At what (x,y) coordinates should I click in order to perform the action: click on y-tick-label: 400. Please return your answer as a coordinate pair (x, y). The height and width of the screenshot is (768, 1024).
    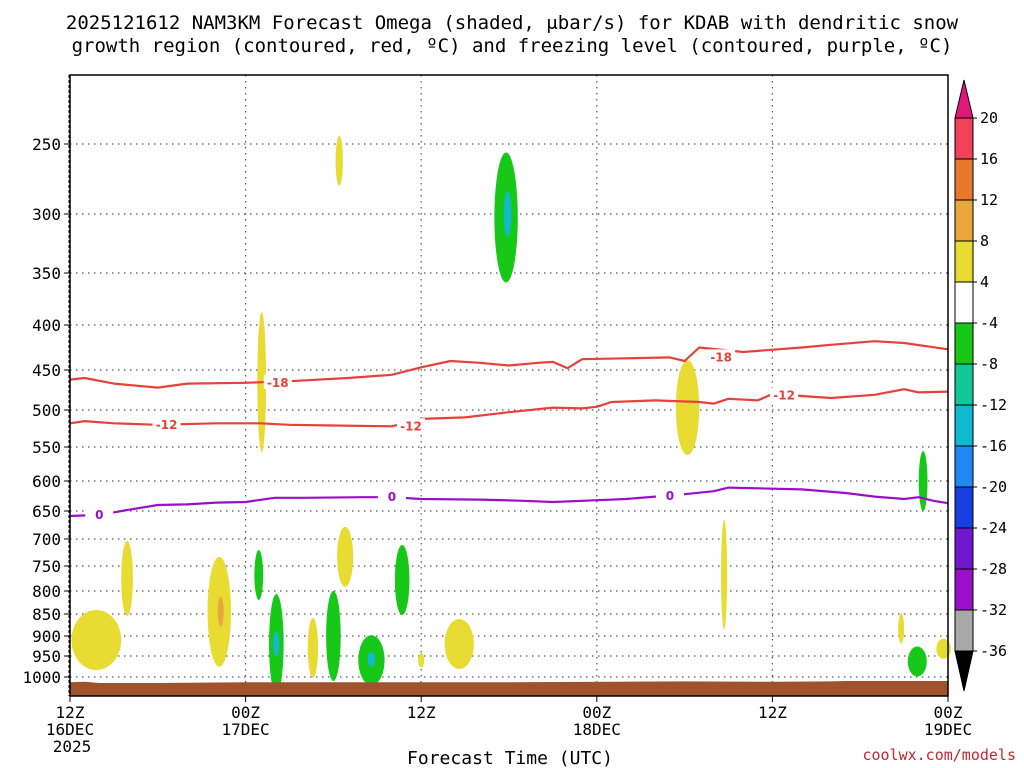
    Looking at the image, I should click on (46, 325).